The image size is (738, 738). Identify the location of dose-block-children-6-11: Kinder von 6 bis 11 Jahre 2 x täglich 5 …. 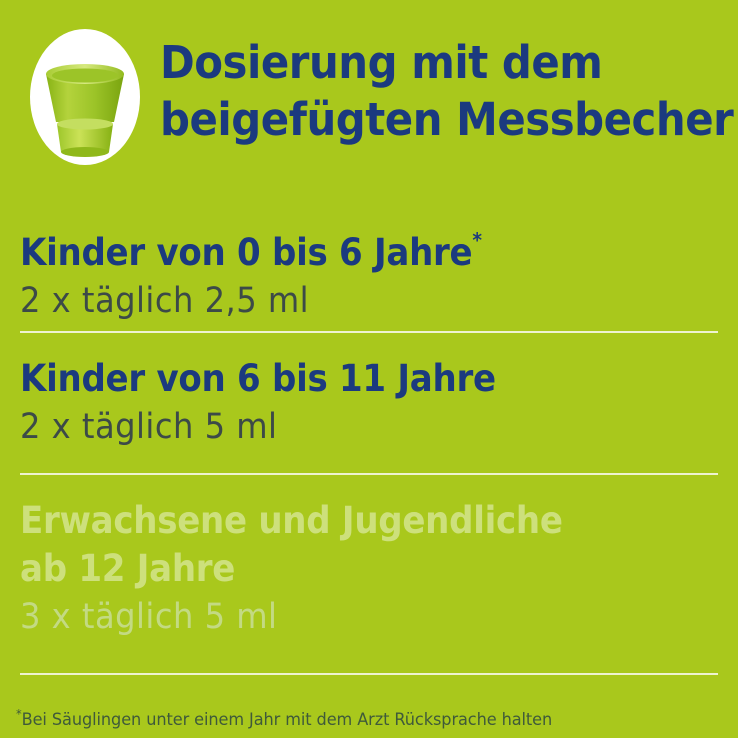
(369, 403).